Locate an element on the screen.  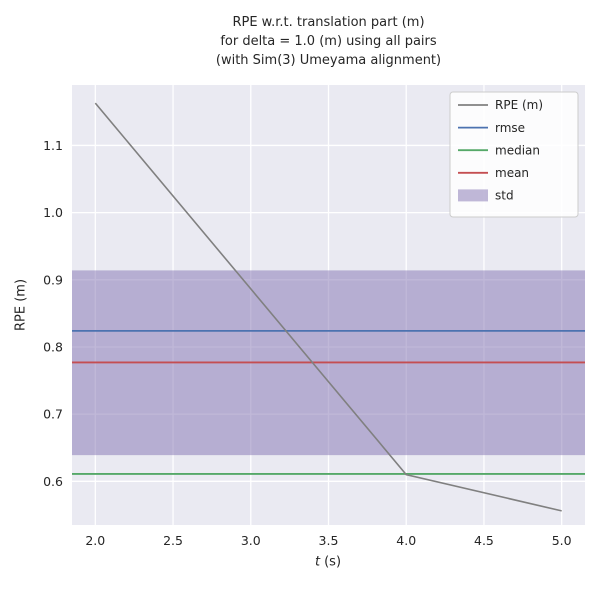
x-tick-label: 4.5 is located at coordinates (484, 540).